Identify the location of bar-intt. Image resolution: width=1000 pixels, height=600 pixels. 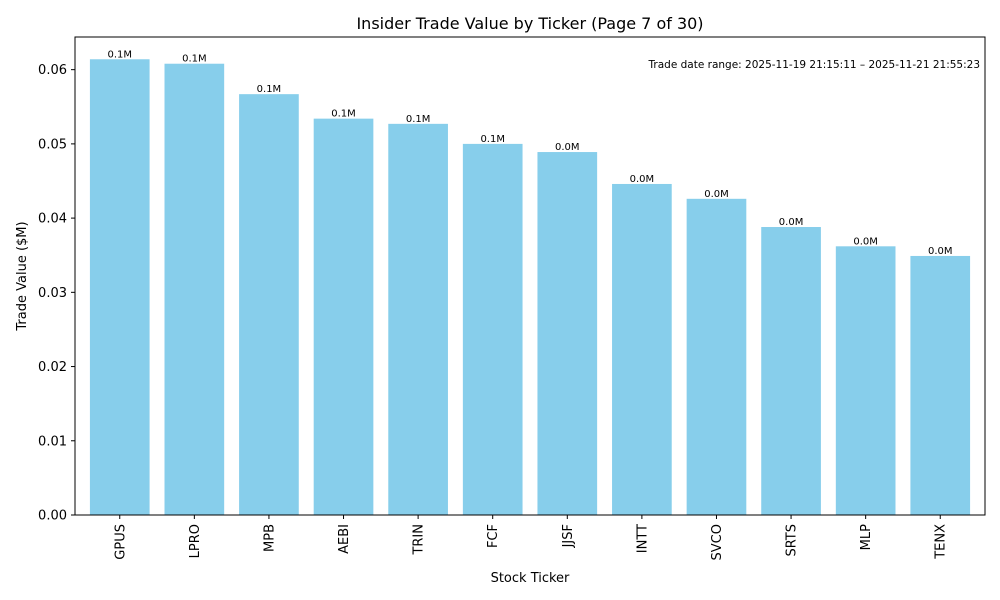
(642, 349).